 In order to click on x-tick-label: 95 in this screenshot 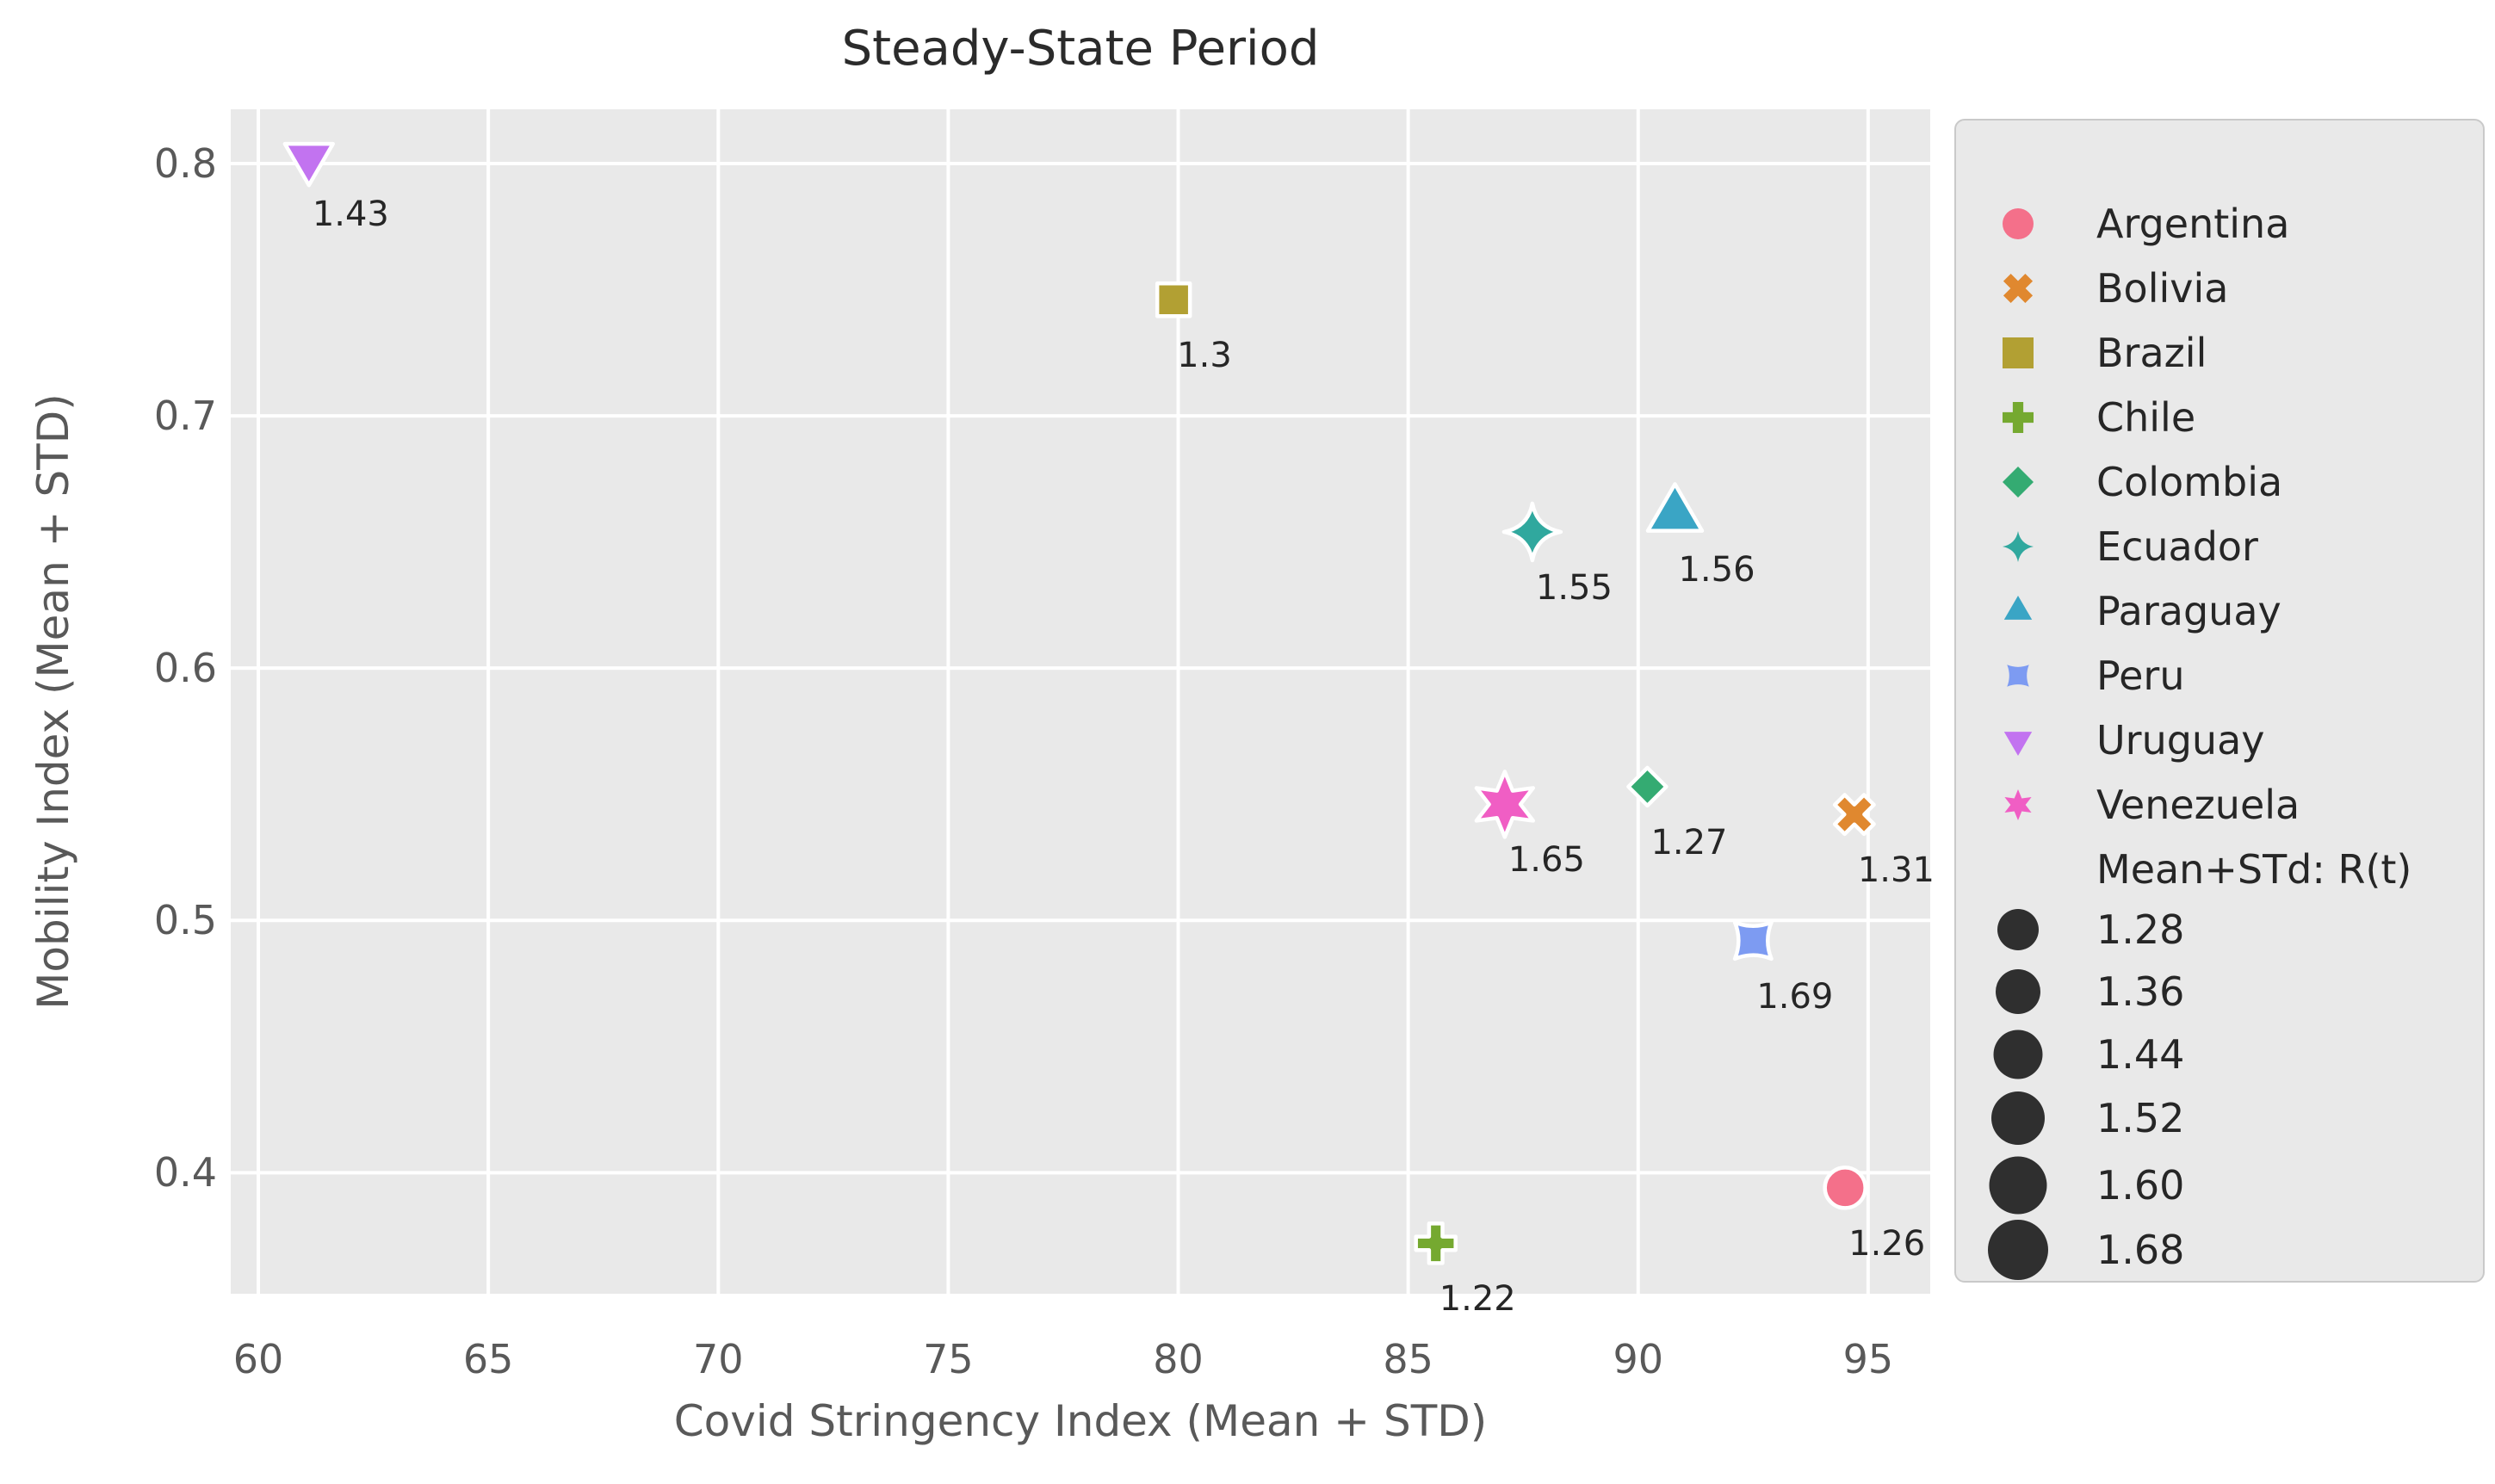, I will do `click(1868, 1359)`.